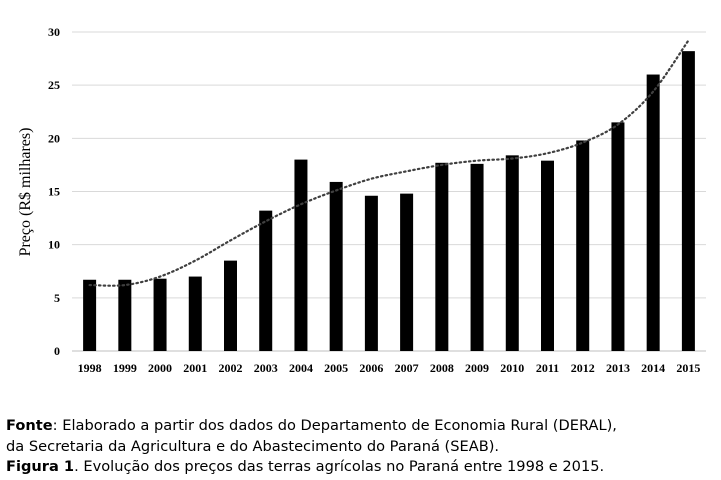 The image size is (721, 480). Describe the element at coordinates (336, 368) in the screenshot. I see `x-tick-label: 2005` at that location.